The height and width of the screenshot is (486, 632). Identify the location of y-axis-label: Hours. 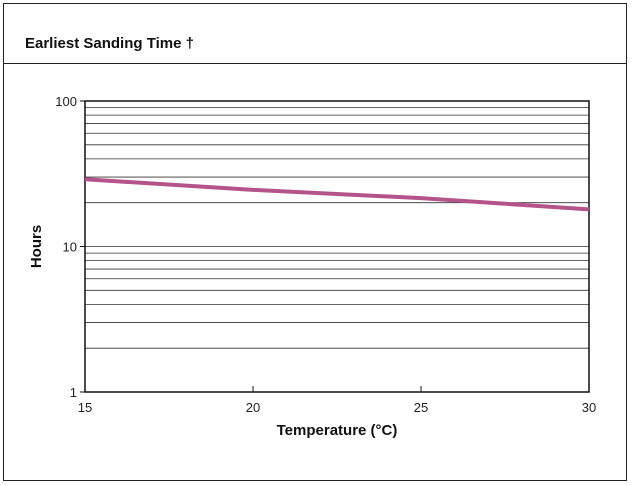
(36, 246).